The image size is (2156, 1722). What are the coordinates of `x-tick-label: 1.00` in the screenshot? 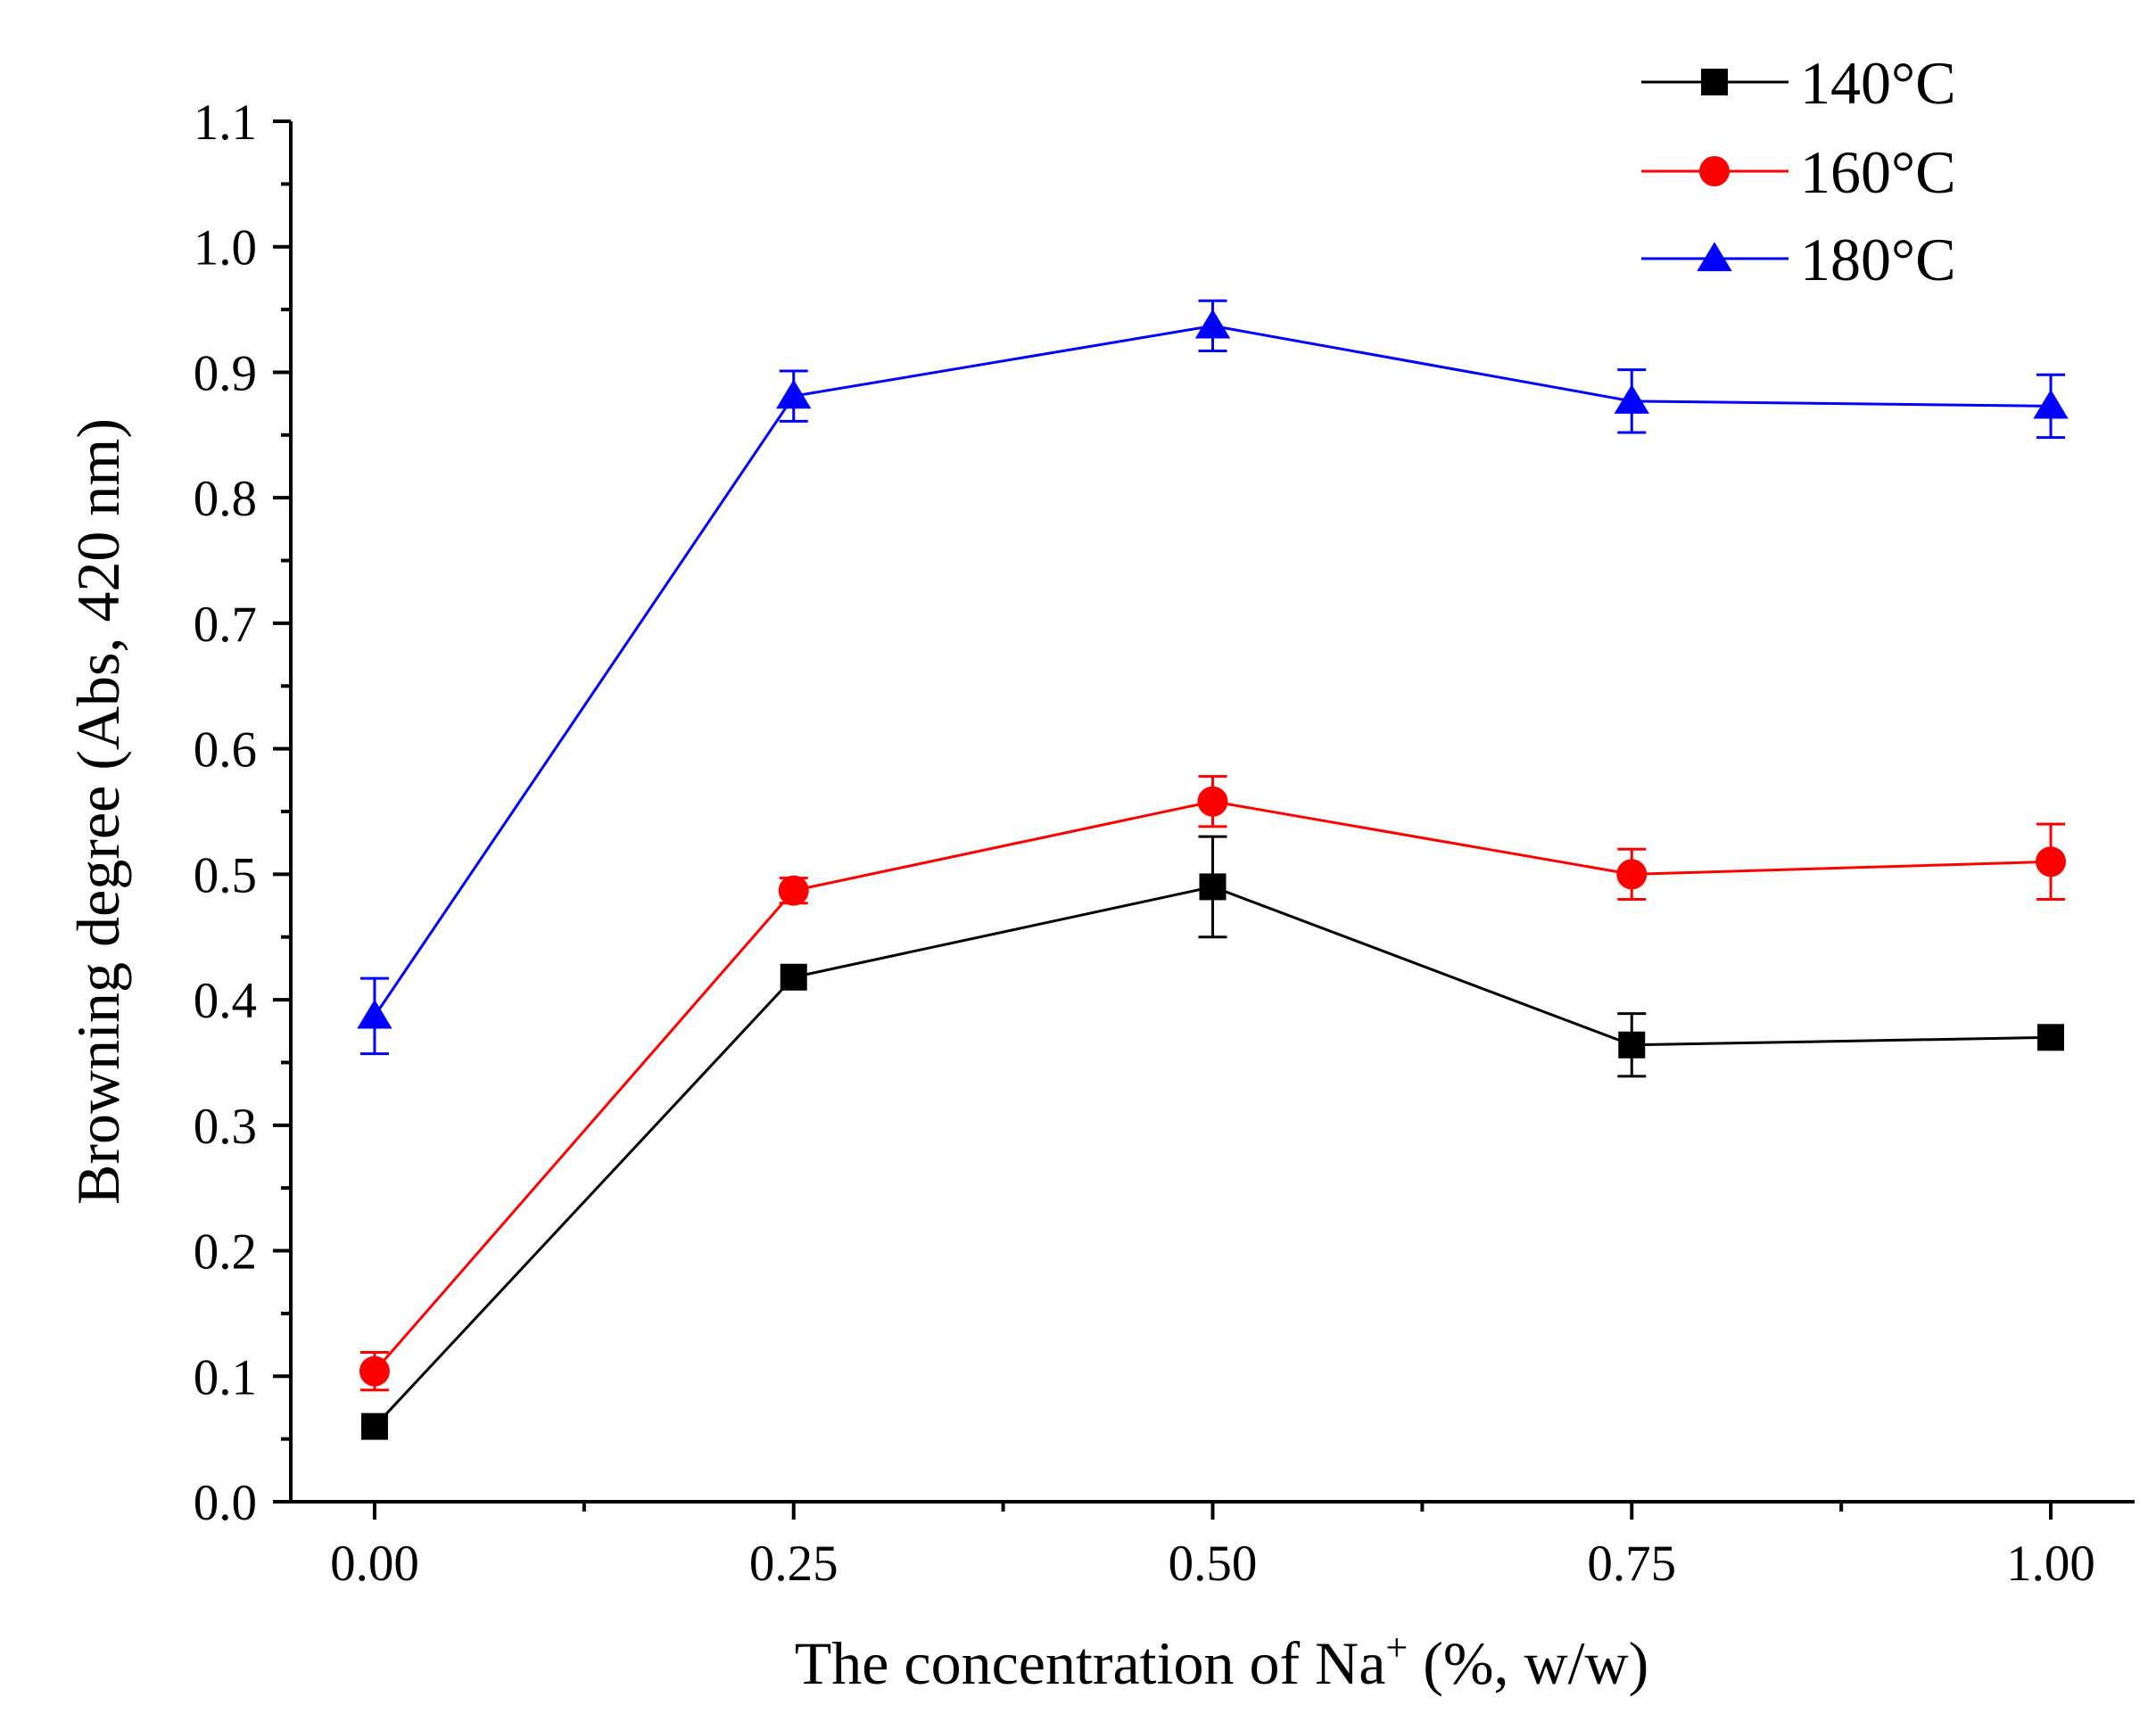 It's located at (2050, 1564).